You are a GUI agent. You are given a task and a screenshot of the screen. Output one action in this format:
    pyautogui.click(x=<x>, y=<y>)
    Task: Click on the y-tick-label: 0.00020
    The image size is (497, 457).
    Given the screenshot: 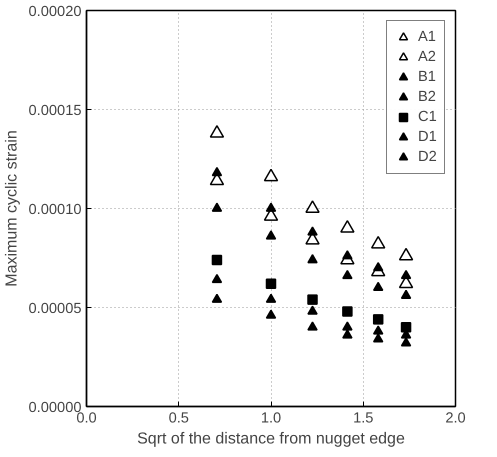 What is the action you would take?
    pyautogui.click(x=55, y=12)
    